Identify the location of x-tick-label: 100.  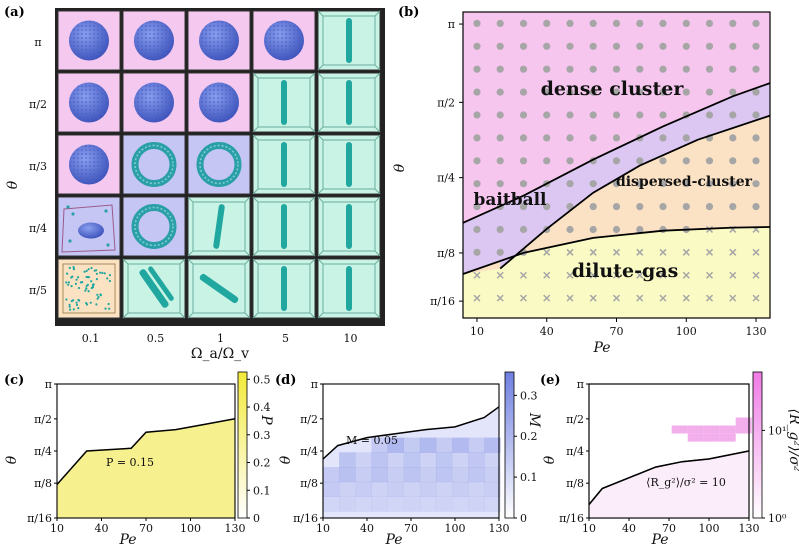
(190, 528).